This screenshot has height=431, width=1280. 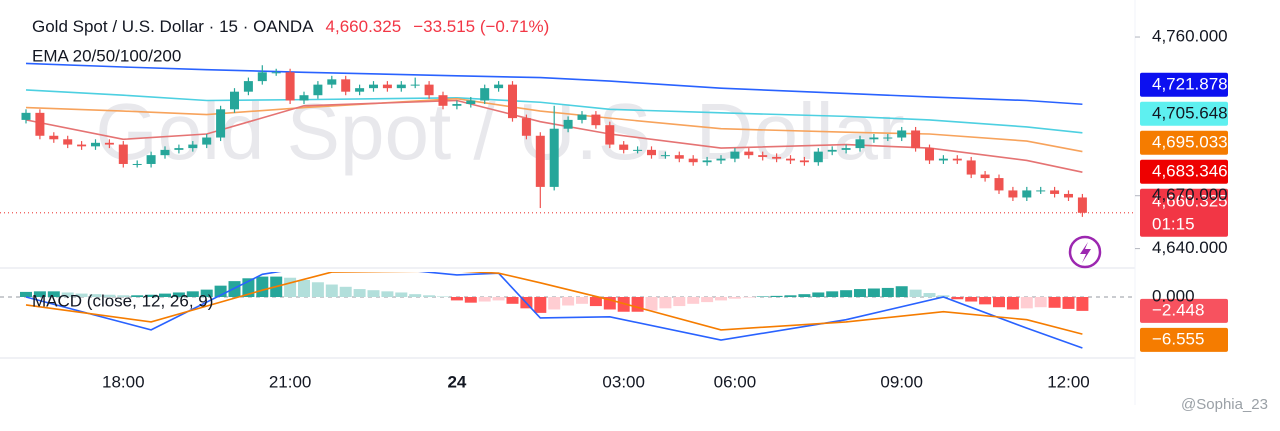 I want to click on last-price-badge, so click(x=1184, y=212).